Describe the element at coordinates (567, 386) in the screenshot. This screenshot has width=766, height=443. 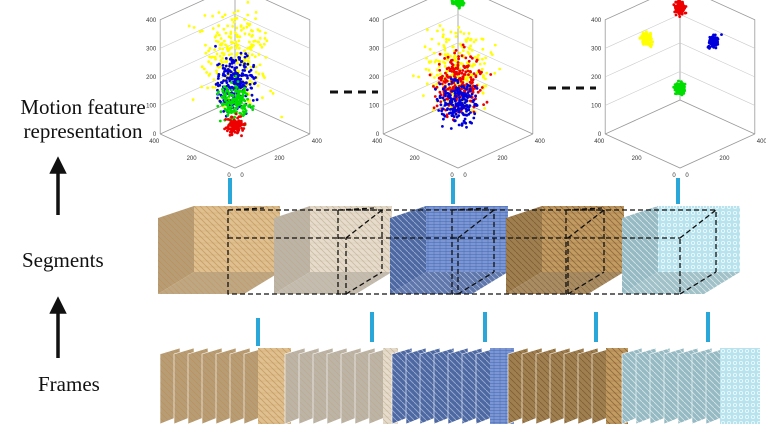
I see `frame-stack` at that location.